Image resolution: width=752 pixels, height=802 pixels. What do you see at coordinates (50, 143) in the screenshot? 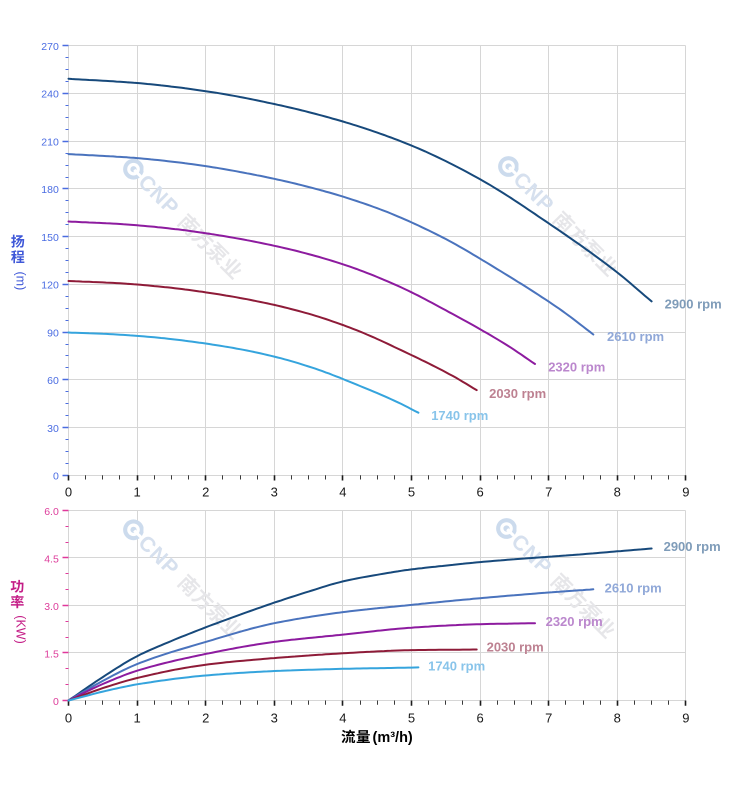
I see `svg-text: 210` at bounding box center [50, 143].